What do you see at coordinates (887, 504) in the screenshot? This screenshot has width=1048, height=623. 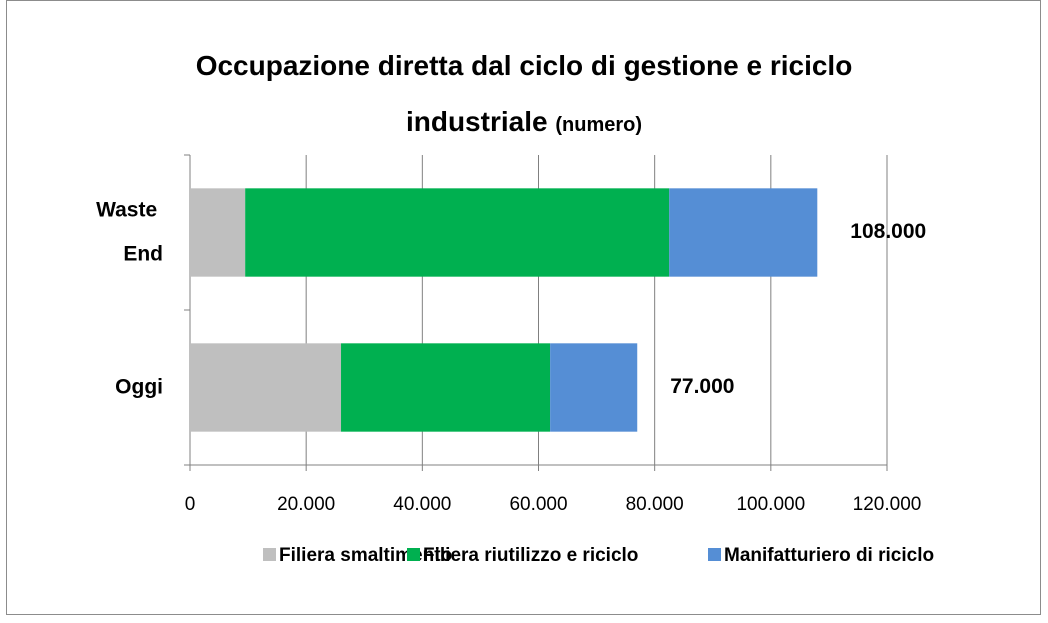 I see `x-tick-label: 120.000` at bounding box center [887, 504].